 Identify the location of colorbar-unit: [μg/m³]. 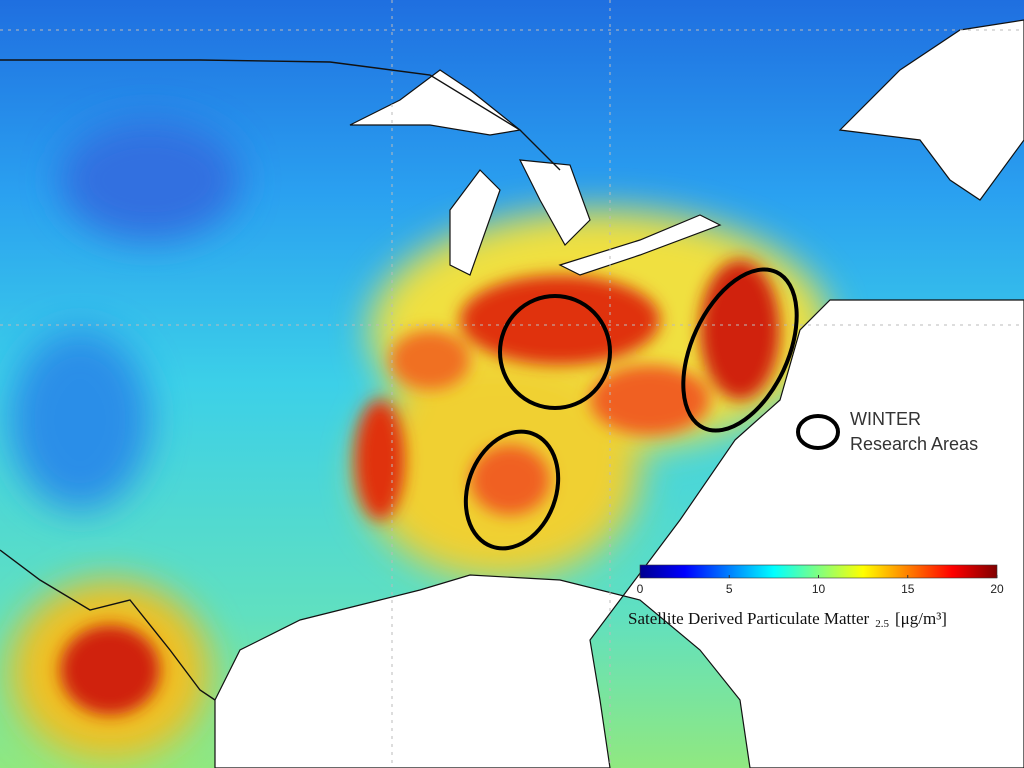
(921, 618).